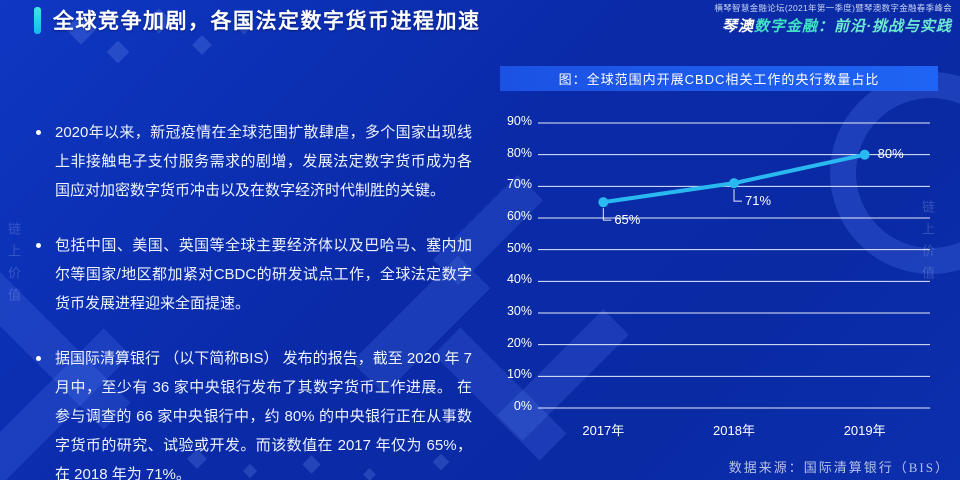  Describe the element at coordinates (522, 406) in the screenshot. I see `y-axis-tick-label: 0%` at that location.